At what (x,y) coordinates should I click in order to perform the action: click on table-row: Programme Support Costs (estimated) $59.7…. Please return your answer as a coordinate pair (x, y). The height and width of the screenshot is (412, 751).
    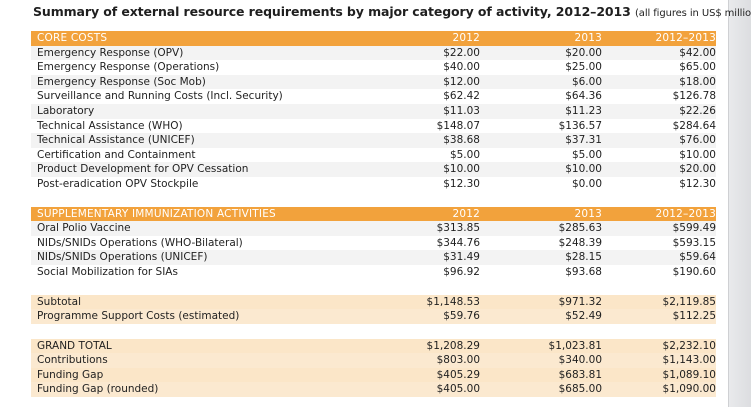
    Looking at the image, I should click on (373, 316).